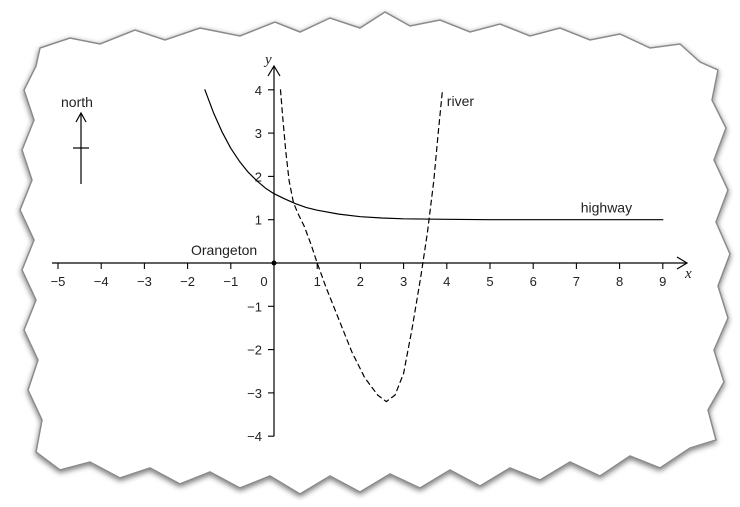 The image size is (740, 507). I want to click on series-river-label: river, so click(461, 101).